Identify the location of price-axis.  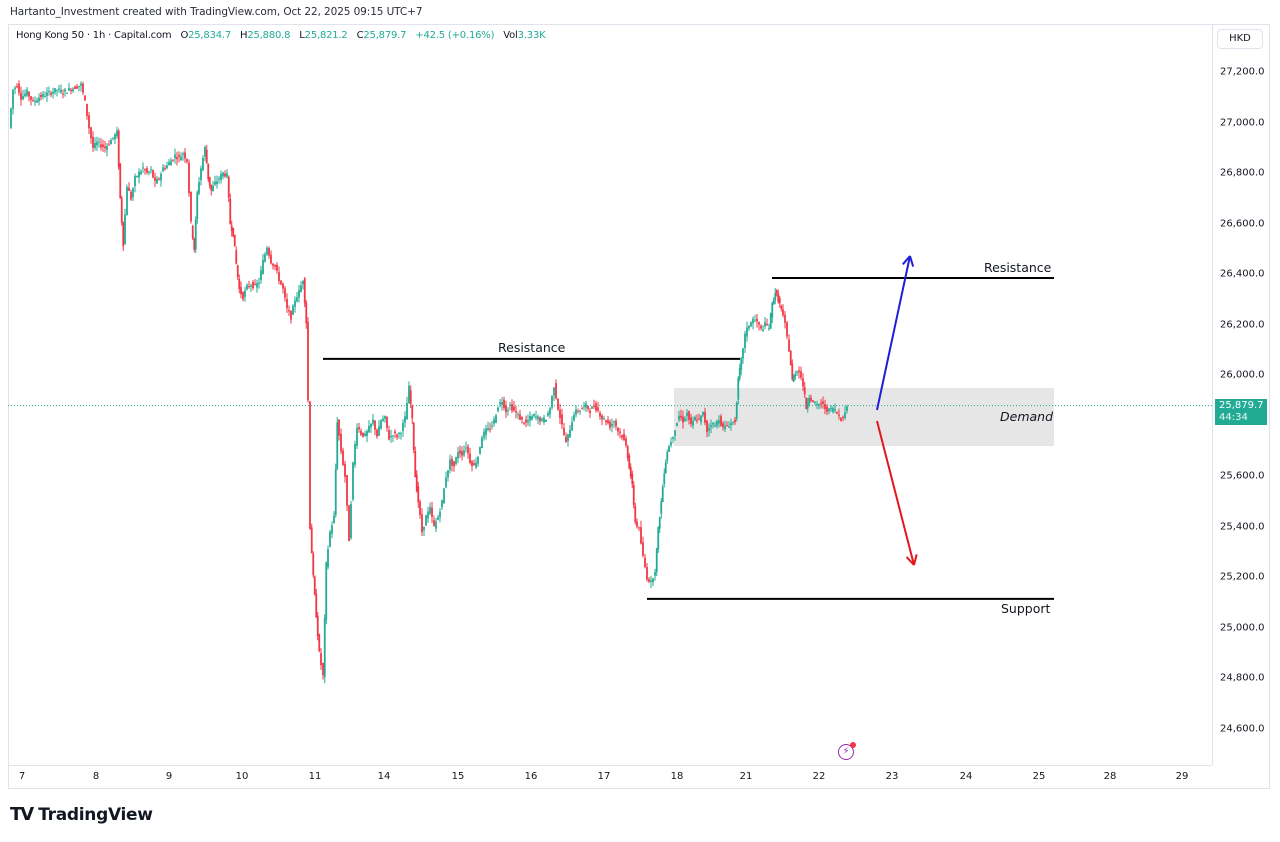
(1241, 394).